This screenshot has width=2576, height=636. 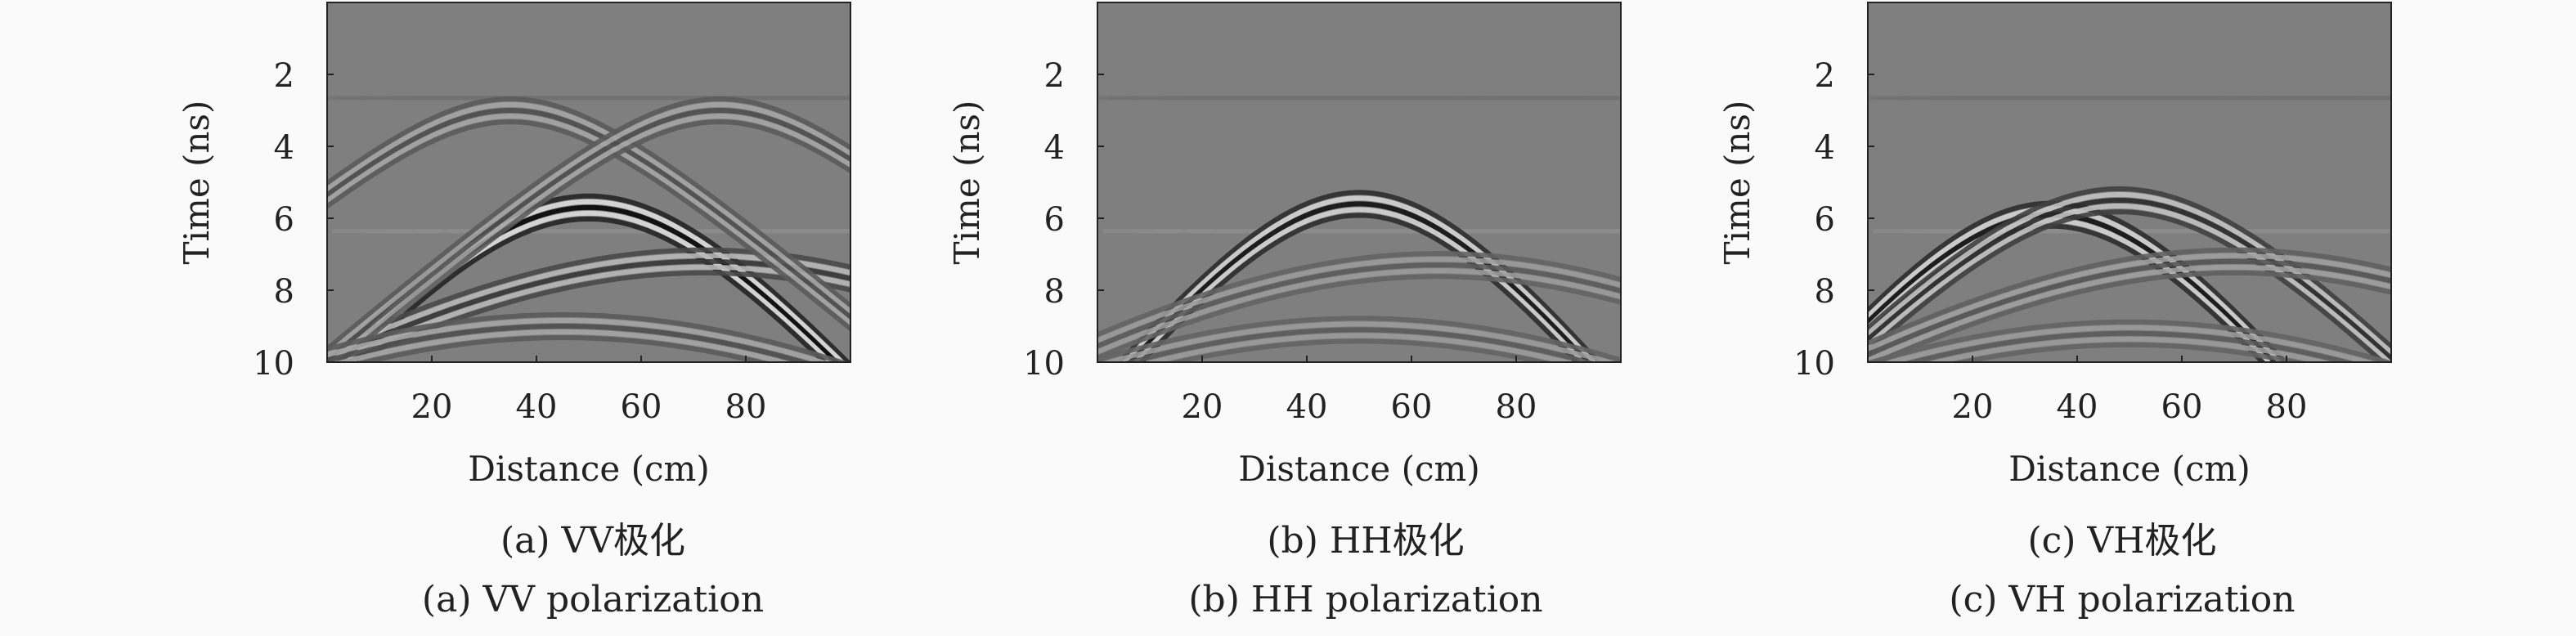 I want to click on heatmap-background, so click(x=2129, y=182).